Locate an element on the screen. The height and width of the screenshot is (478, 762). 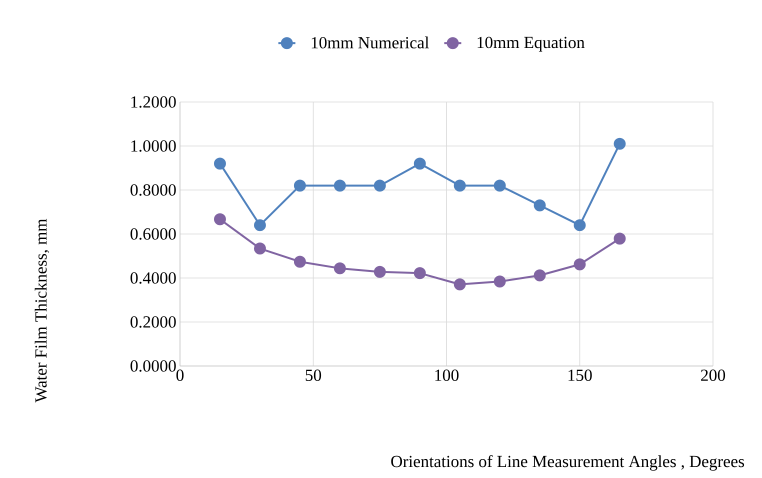
x-tick-label: 50 is located at coordinates (314, 375).